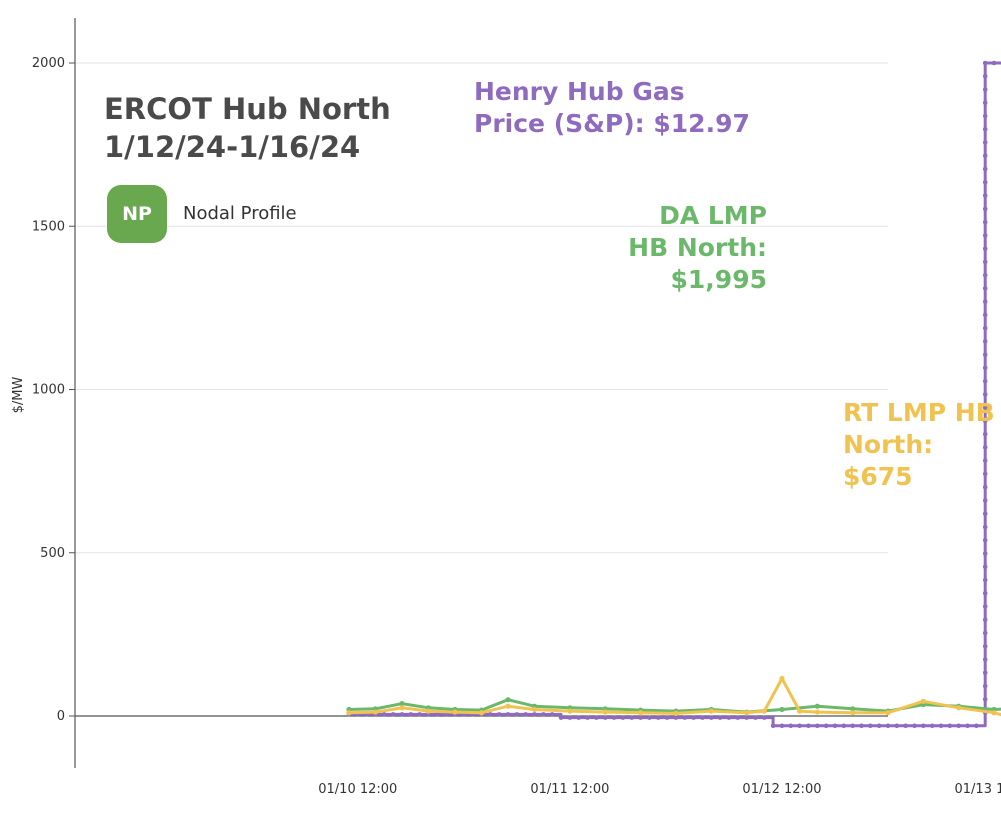  What do you see at coordinates (713, 215) in the screenshot?
I see `da-lmp-annotation-line-1: DA LMP` at bounding box center [713, 215].